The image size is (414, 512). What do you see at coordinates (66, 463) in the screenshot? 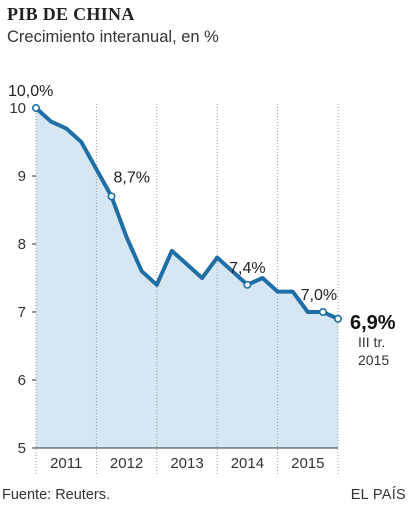
I see `x-tick-label: 2011` at bounding box center [66, 463].